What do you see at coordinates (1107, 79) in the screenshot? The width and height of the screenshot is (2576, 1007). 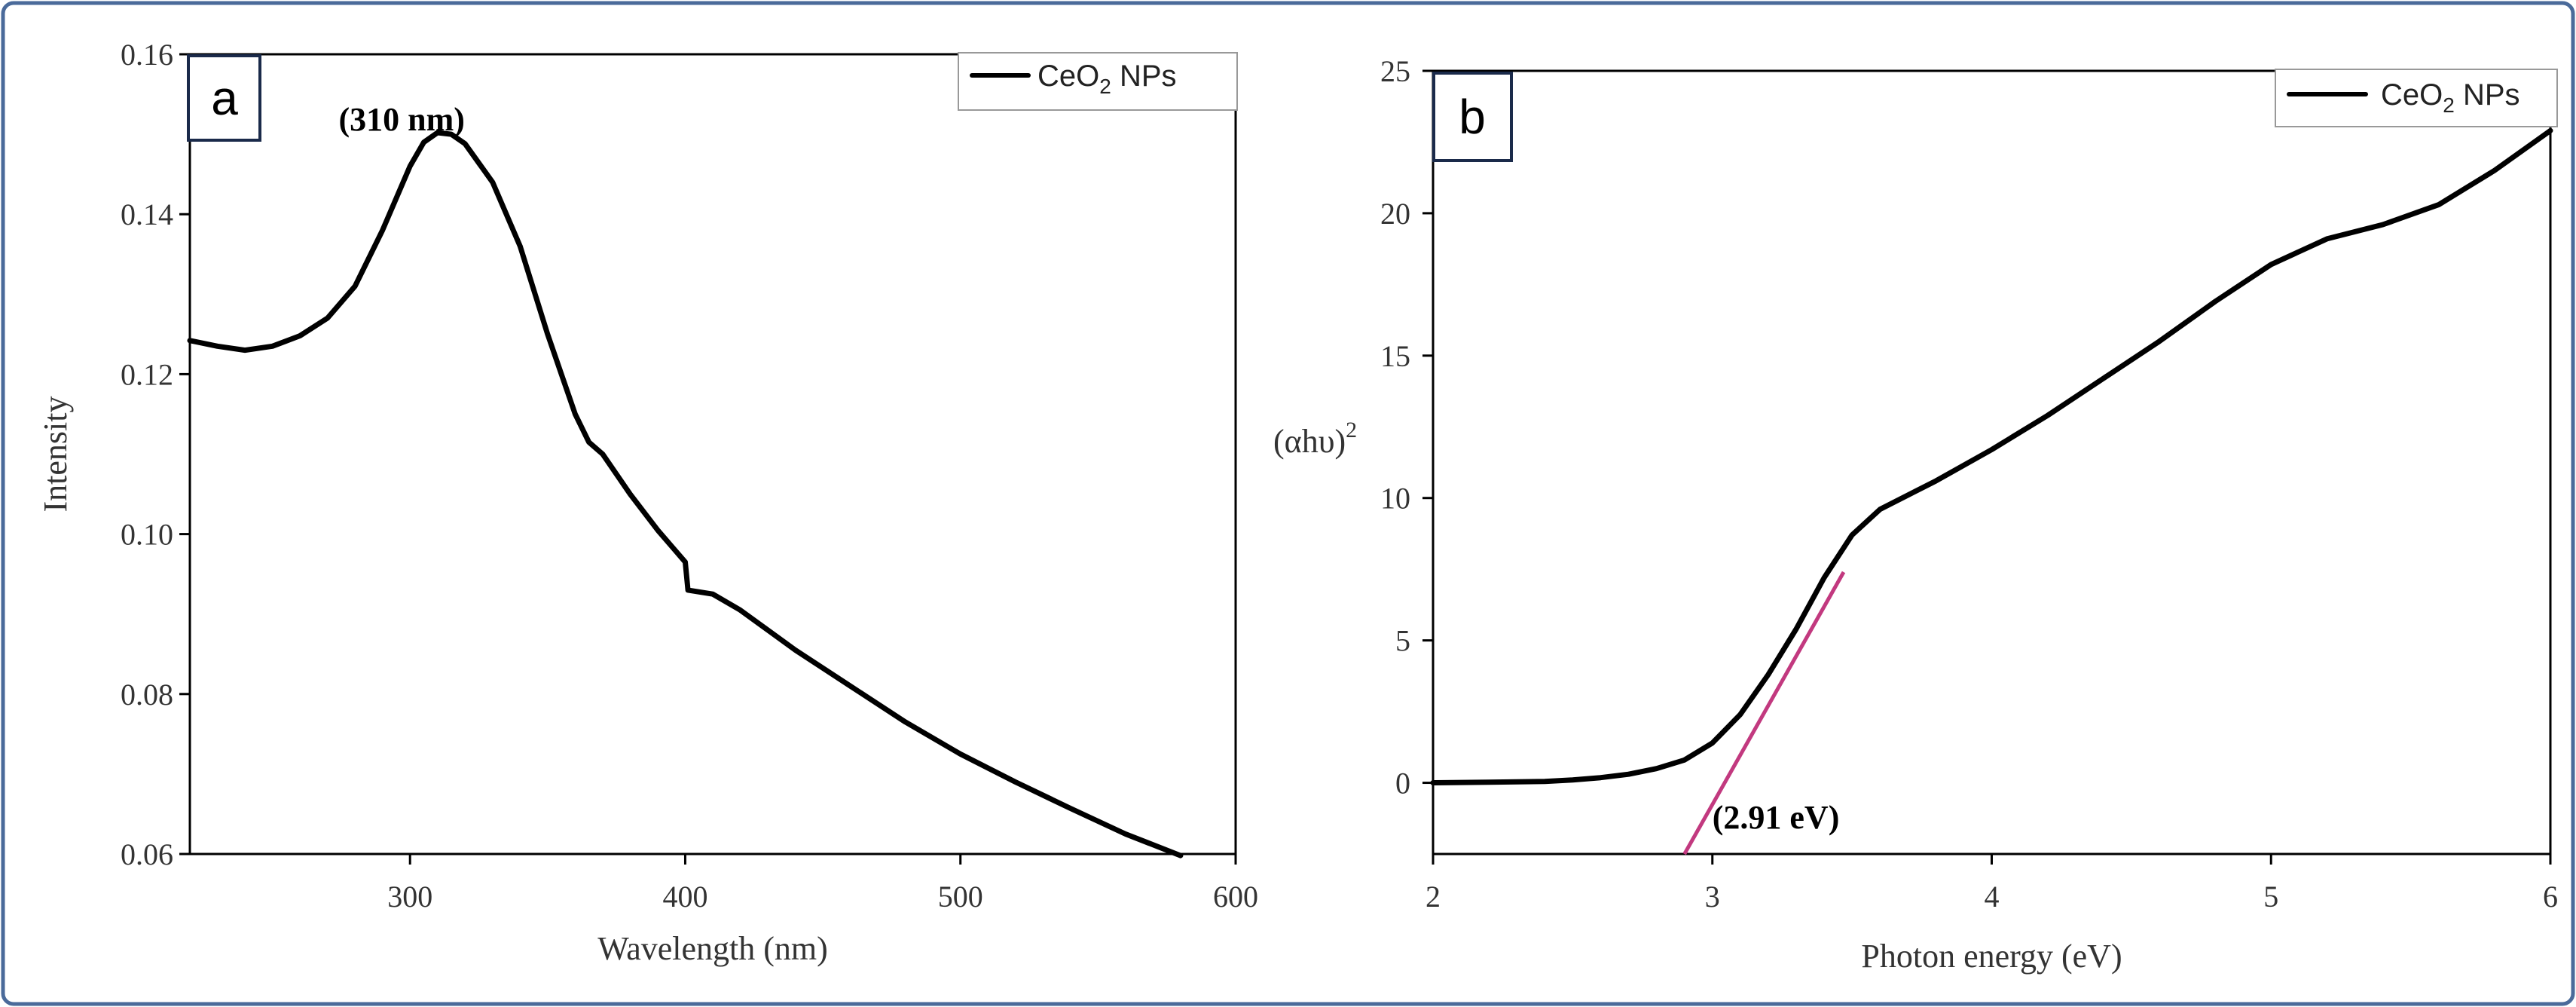 I see `chart-a-legend-label: CeO2 NPs` at bounding box center [1107, 79].